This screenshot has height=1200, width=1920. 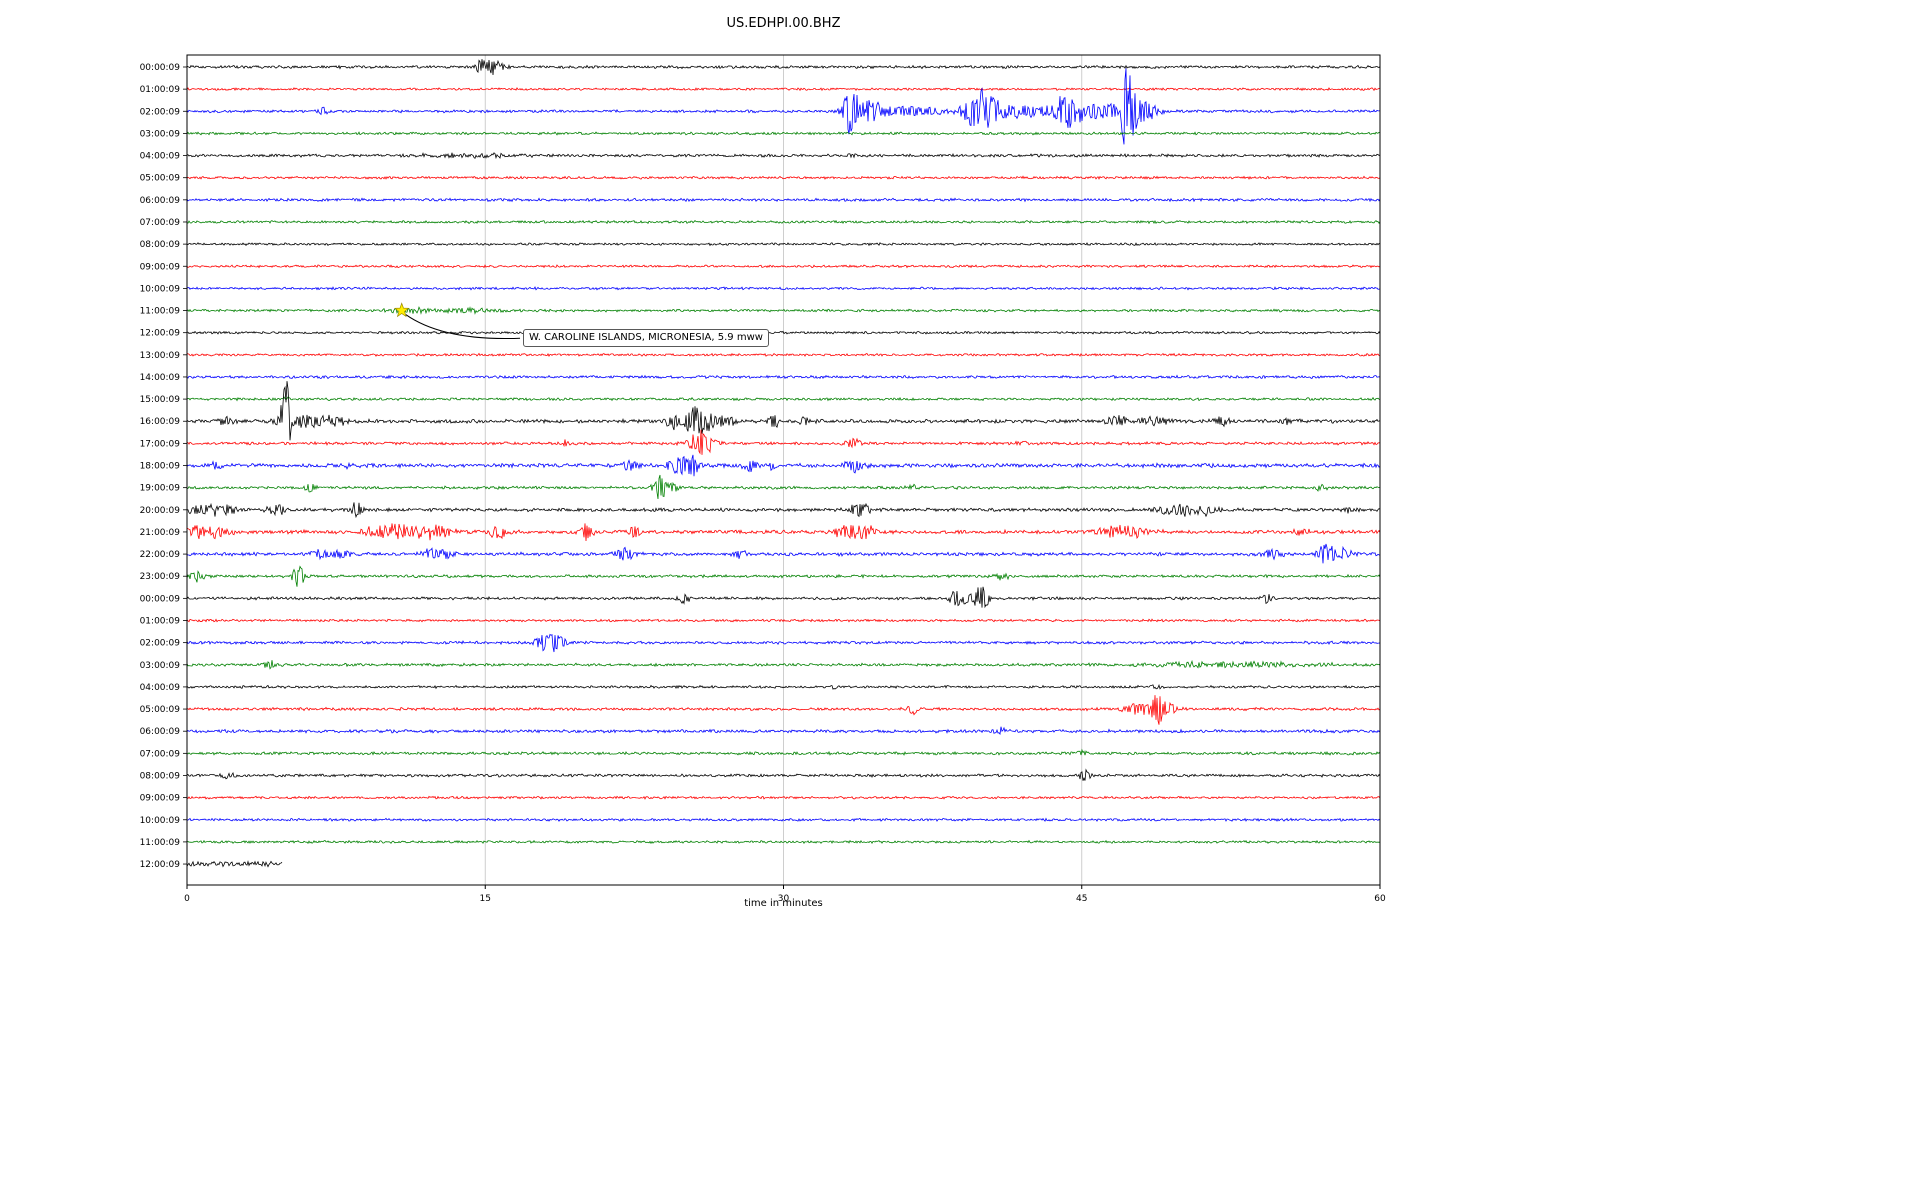 I want to click on event-star-icon, so click(x=401, y=310).